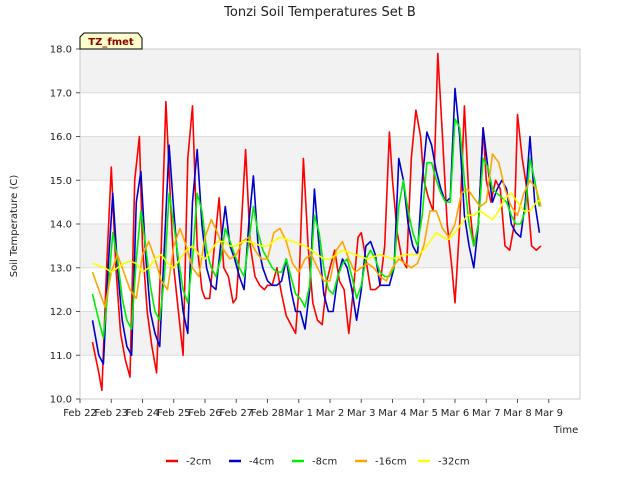  I want to click on x-tick-label: Mar 6, so click(455, 413).